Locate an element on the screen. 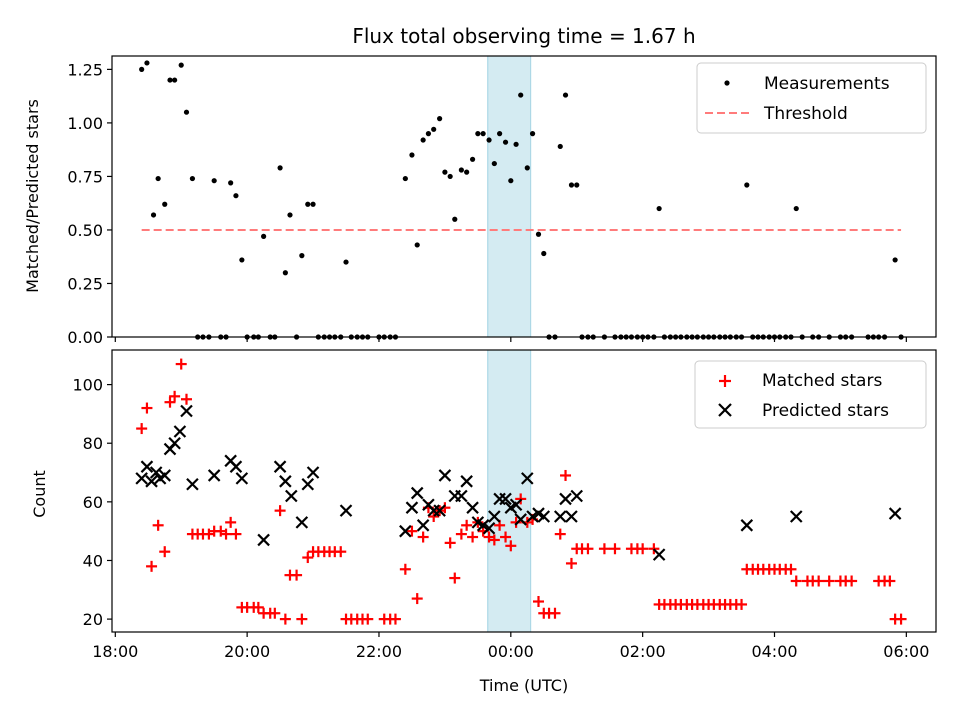 The image size is (960, 720). legend-predicted-marker is located at coordinates (725, 410).